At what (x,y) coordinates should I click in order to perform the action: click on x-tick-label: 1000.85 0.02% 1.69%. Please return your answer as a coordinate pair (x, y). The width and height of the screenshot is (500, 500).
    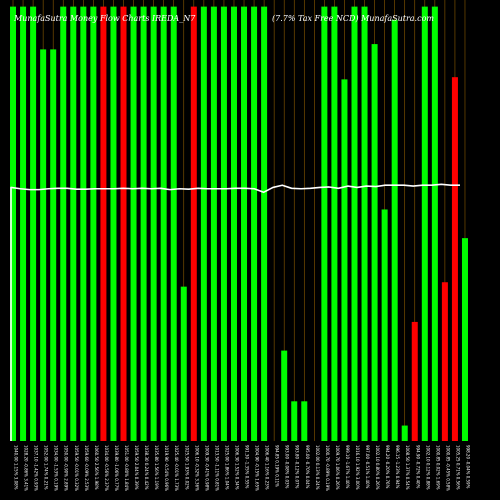
    Looking at the image, I should click on (437, 467).